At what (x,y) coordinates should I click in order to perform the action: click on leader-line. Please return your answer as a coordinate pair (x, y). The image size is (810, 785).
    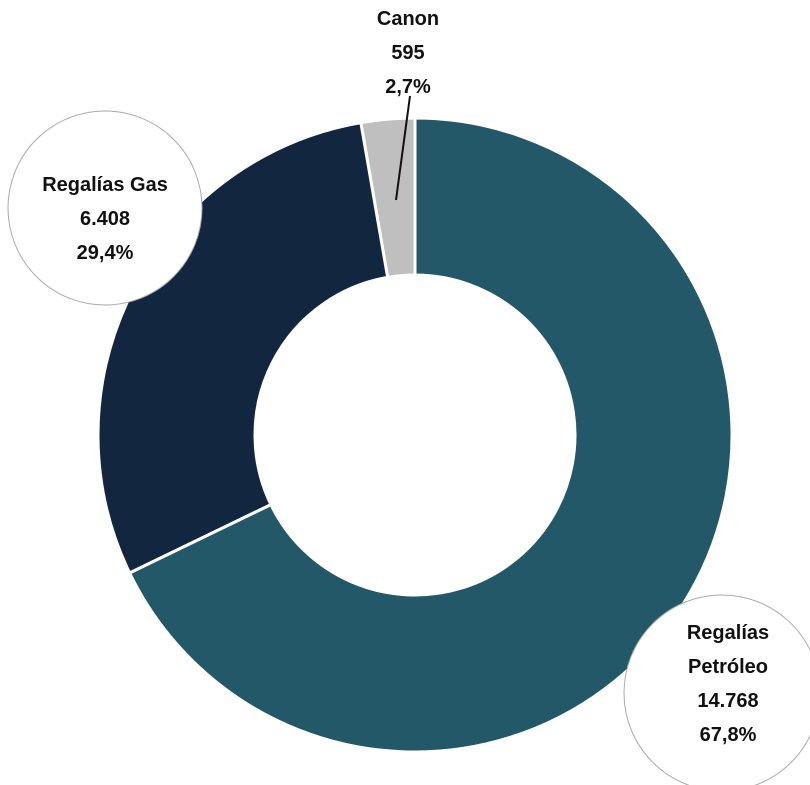
    Looking at the image, I should click on (403, 148).